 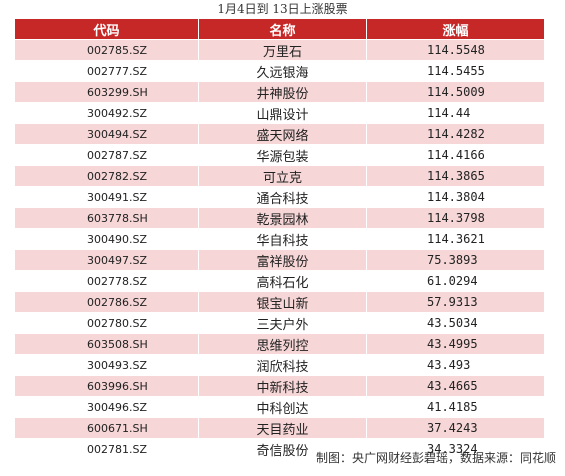 I want to click on cell-name: 中新科技, so click(x=282, y=386).